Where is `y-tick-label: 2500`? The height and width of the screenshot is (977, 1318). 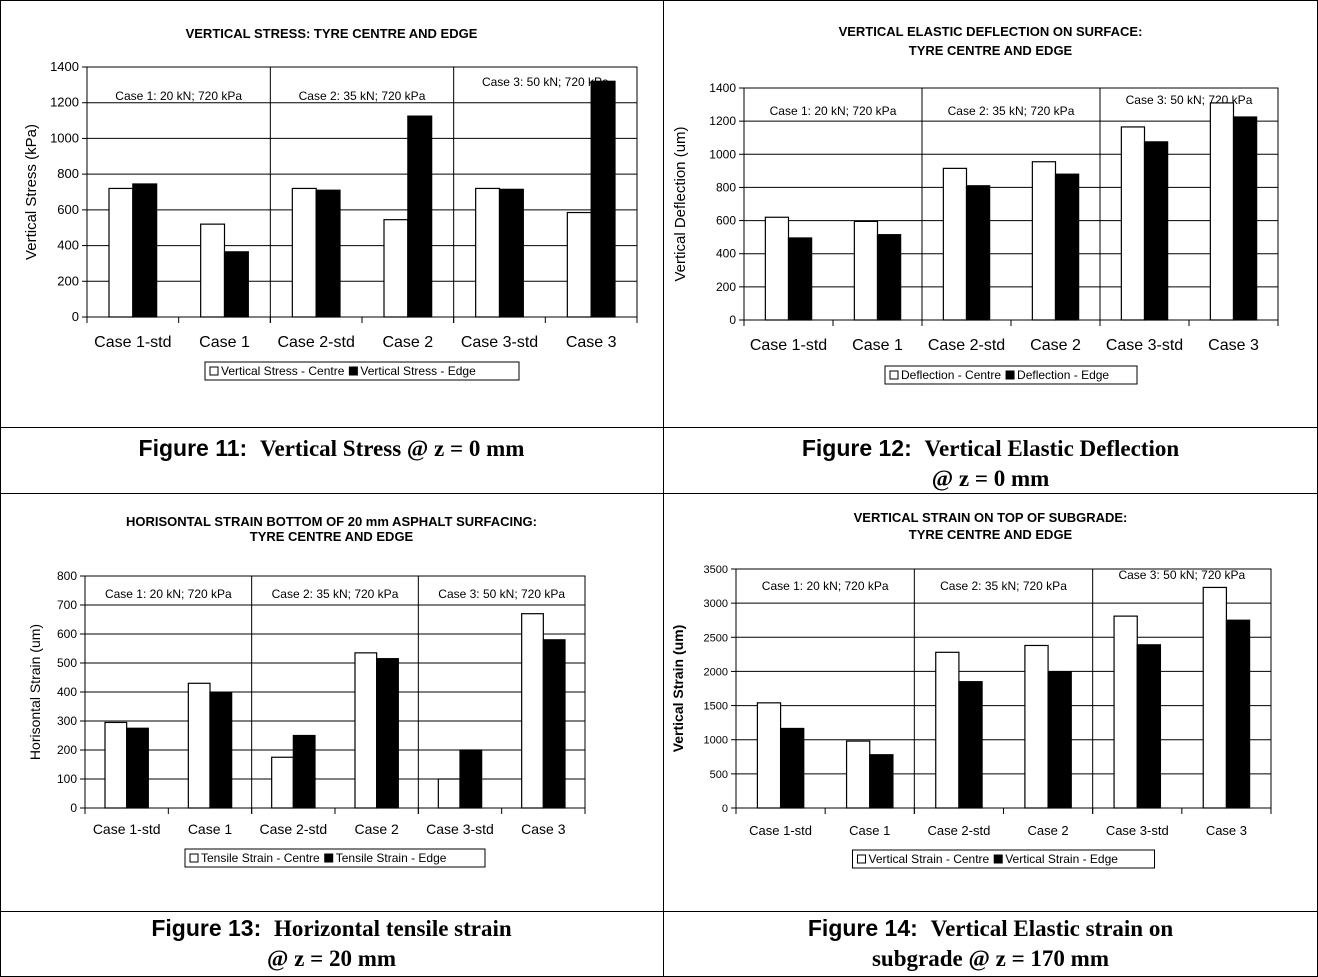
y-tick-label: 2500 is located at coordinates (716, 638).